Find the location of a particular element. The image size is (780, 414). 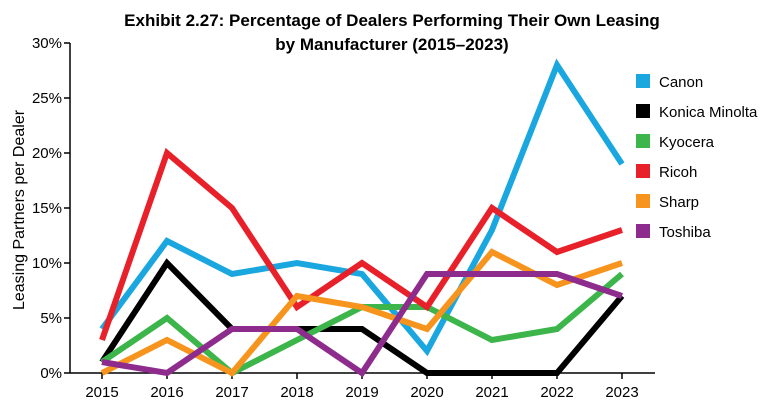

y-tick-label: 20% is located at coordinates (47, 153).